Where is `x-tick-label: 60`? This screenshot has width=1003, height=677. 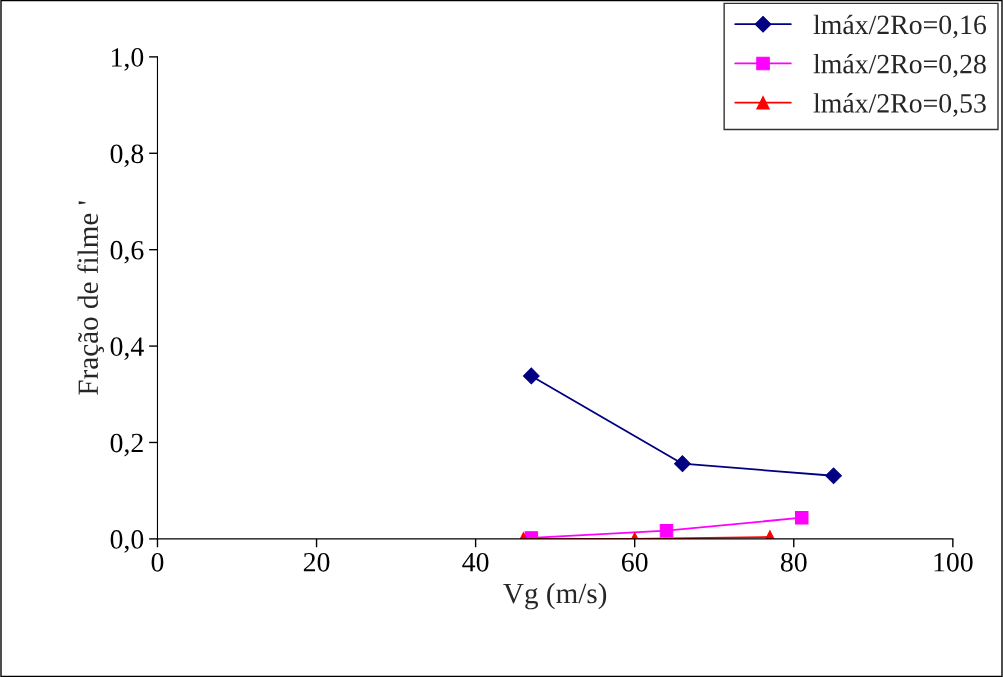 x-tick-label: 60 is located at coordinates (635, 562).